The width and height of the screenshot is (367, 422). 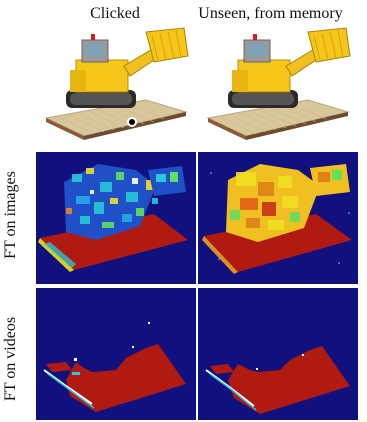 I want to click on heatmap-videos-unseen, so click(x=278, y=354).